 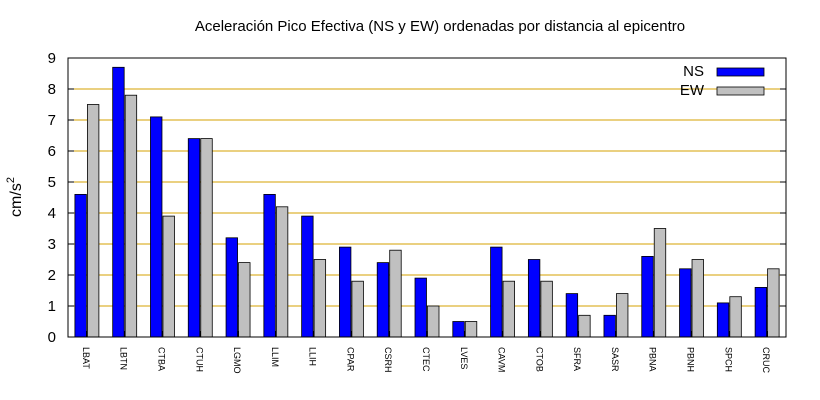 What do you see at coordinates (502, 359) in the screenshot?
I see `x-tick-label: CAVM` at bounding box center [502, 359].